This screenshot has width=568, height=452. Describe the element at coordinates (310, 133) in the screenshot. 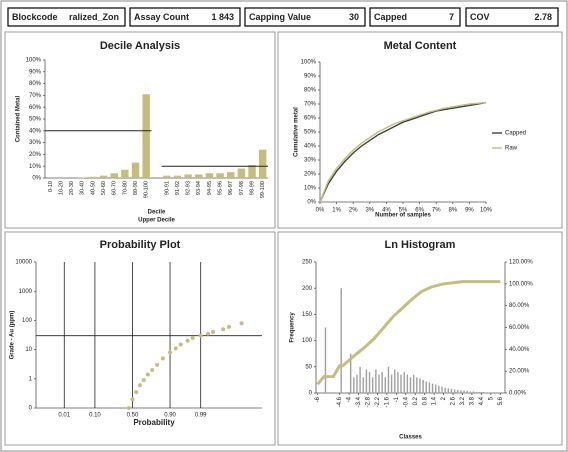

I see `y-tick-label: 50%` at that location.